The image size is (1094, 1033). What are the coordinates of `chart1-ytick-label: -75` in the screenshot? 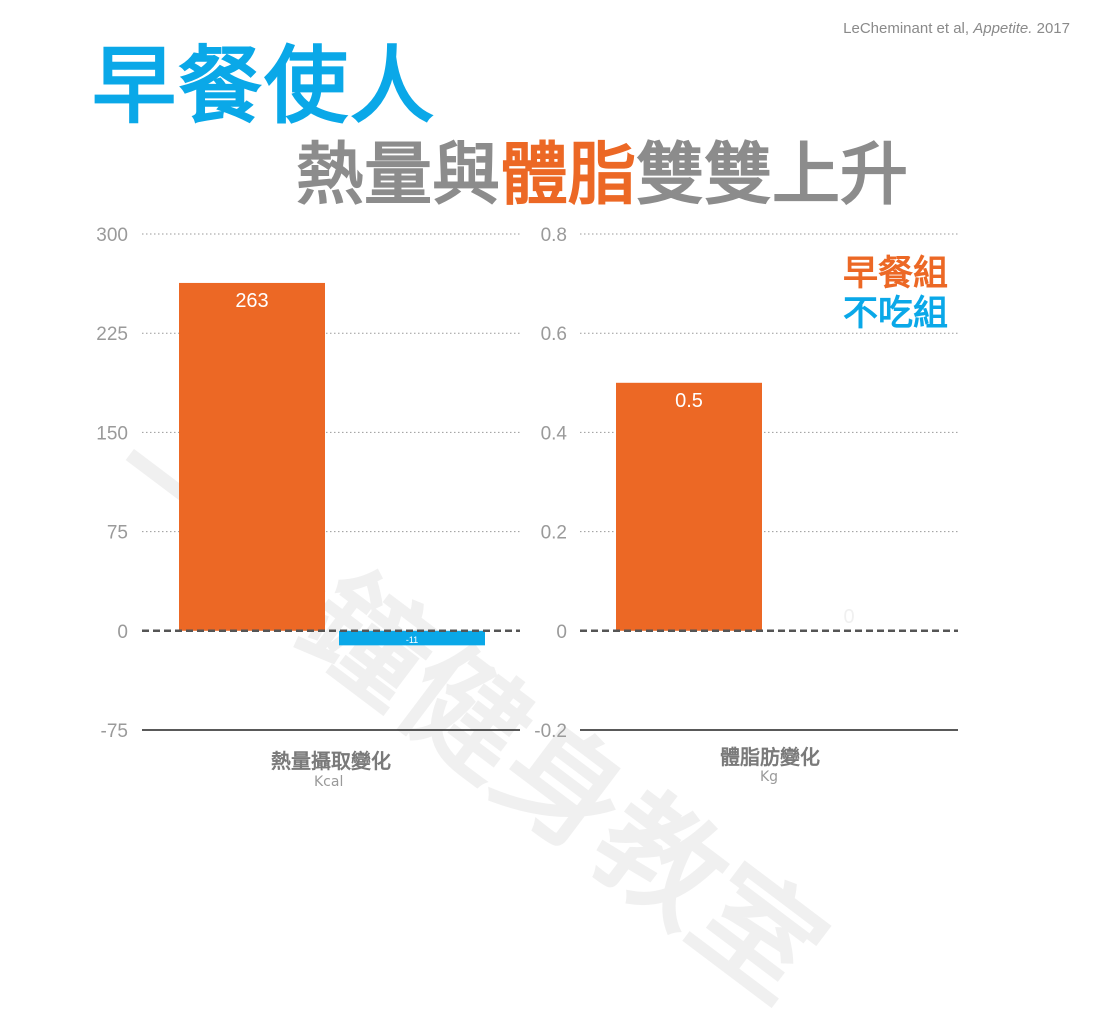 It's located at (114, 731).